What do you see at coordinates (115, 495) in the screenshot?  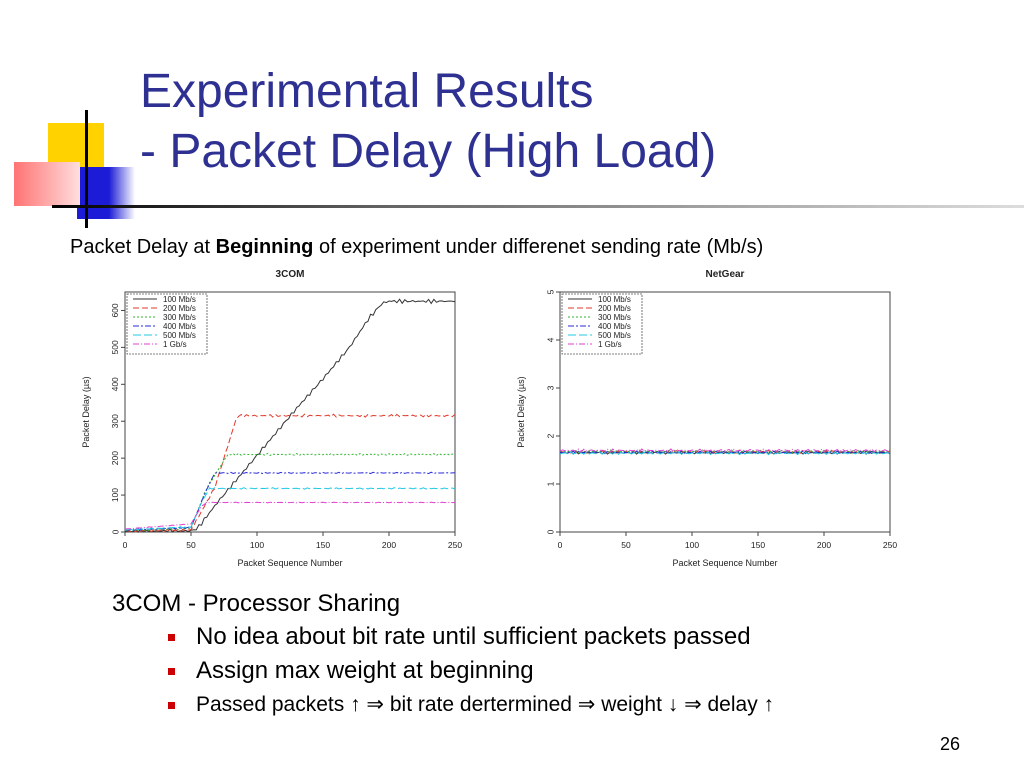 I see `chart1-y-tick-label: 100` at bounding box center [115, 495].